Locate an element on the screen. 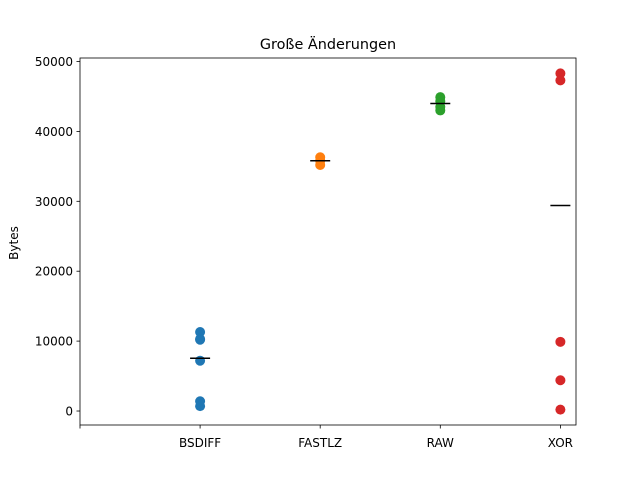 The image size is (640, 480). x-tick-label: FASTLZ is located at coordinates (320, 443).